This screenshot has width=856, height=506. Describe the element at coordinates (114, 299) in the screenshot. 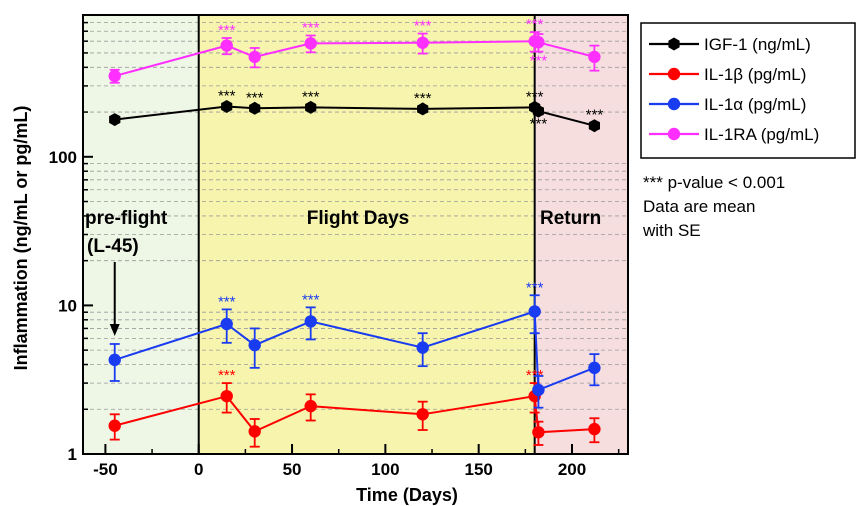

I see `preflight-arrow` at that location.